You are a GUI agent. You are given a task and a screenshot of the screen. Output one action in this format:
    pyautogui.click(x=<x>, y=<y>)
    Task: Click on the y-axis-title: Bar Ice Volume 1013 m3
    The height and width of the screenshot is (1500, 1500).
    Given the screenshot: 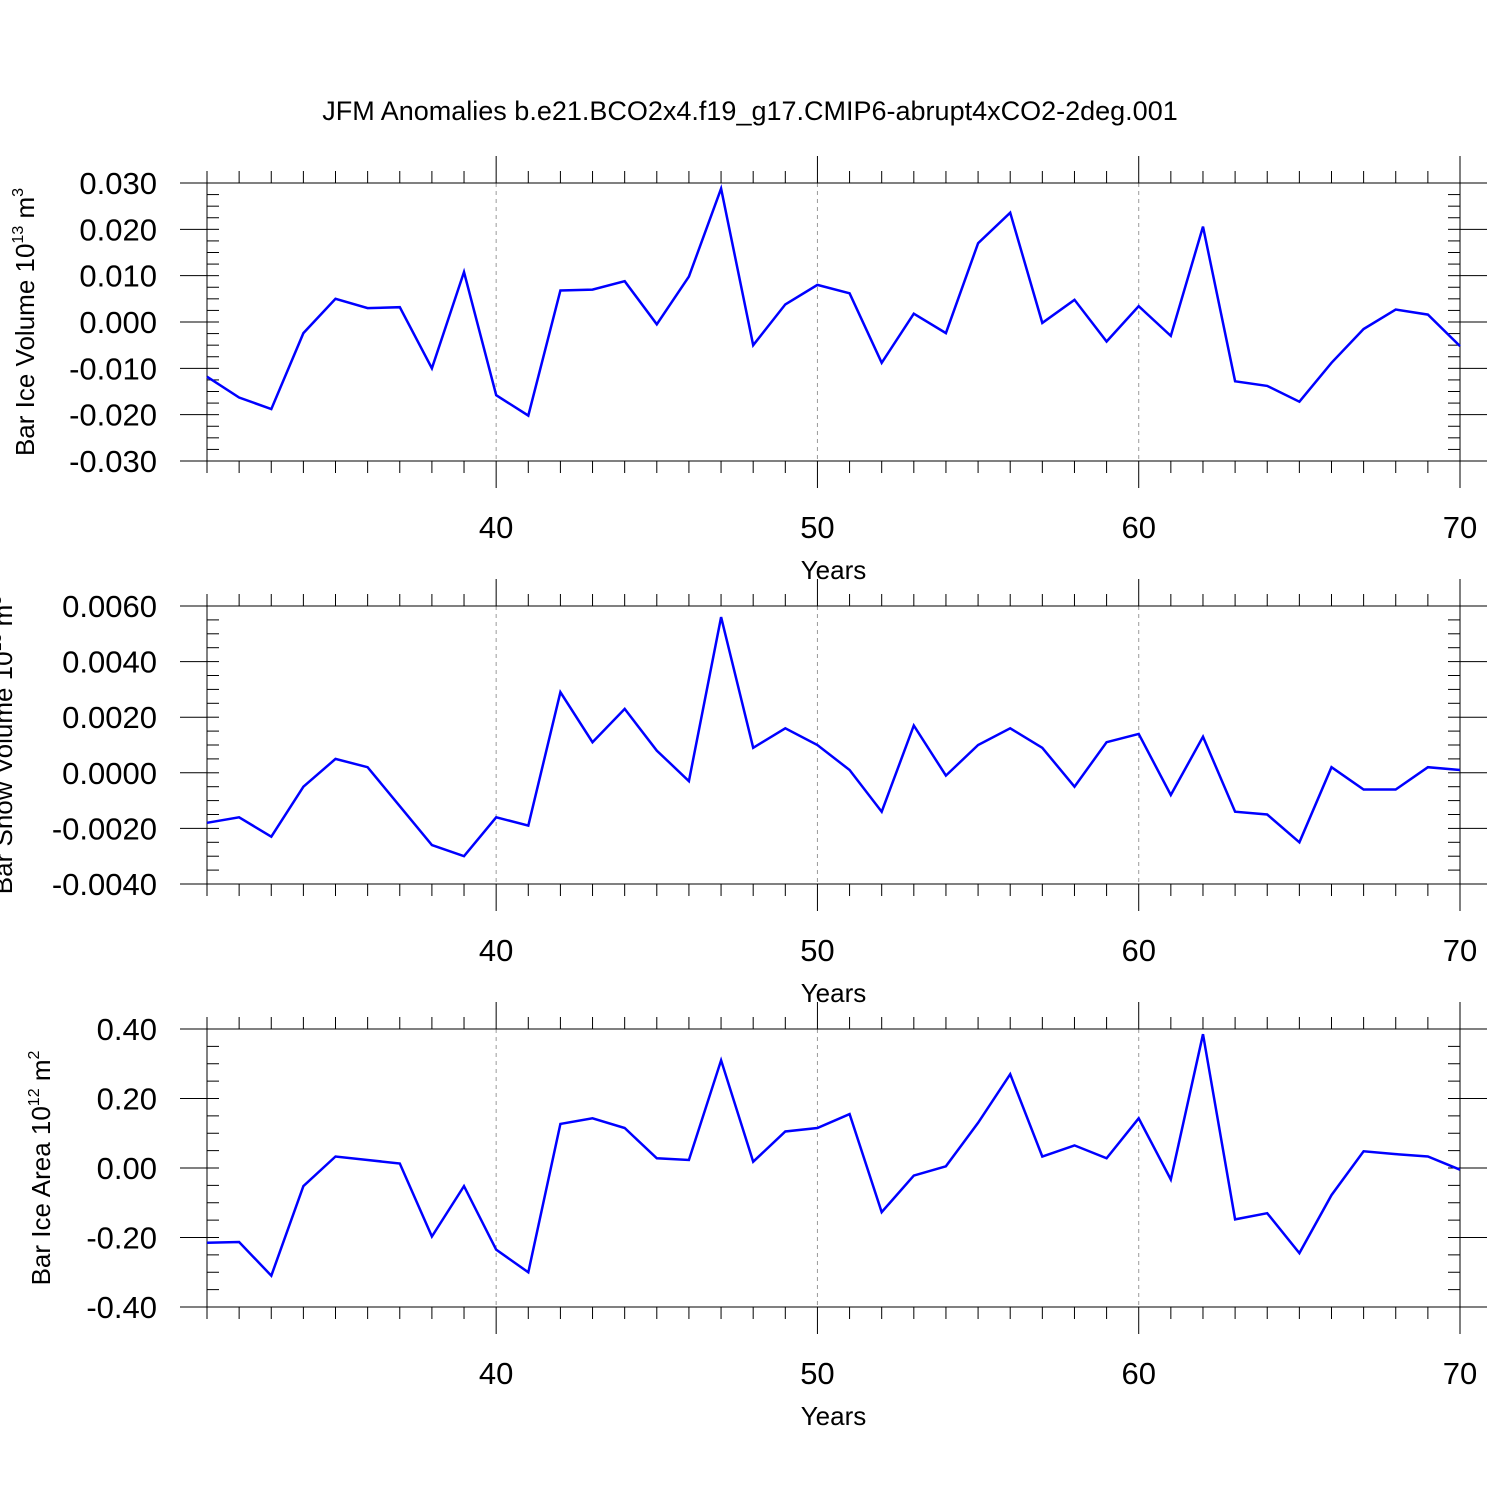 What is the action you would take?
    pyautogui.click(x=25, y=322)
    